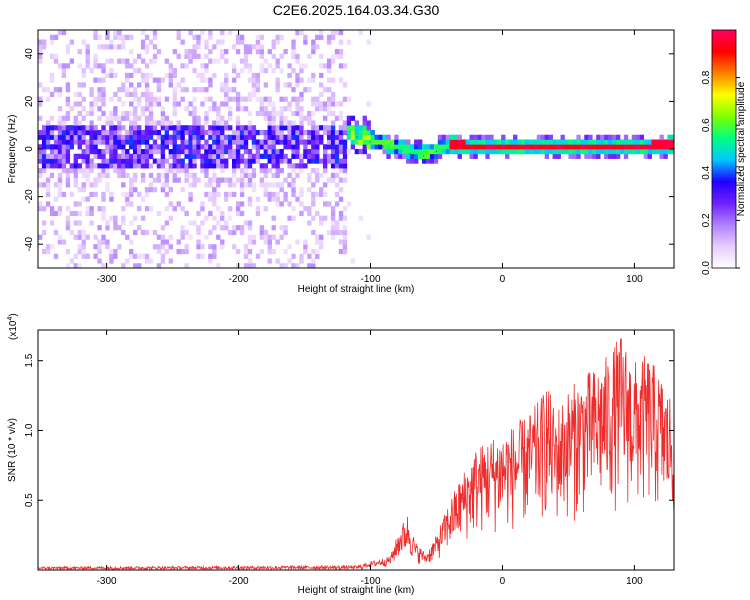  Describe the element at coordinates (568, 149) in the screenshot. I see `ridge-point` at that location.